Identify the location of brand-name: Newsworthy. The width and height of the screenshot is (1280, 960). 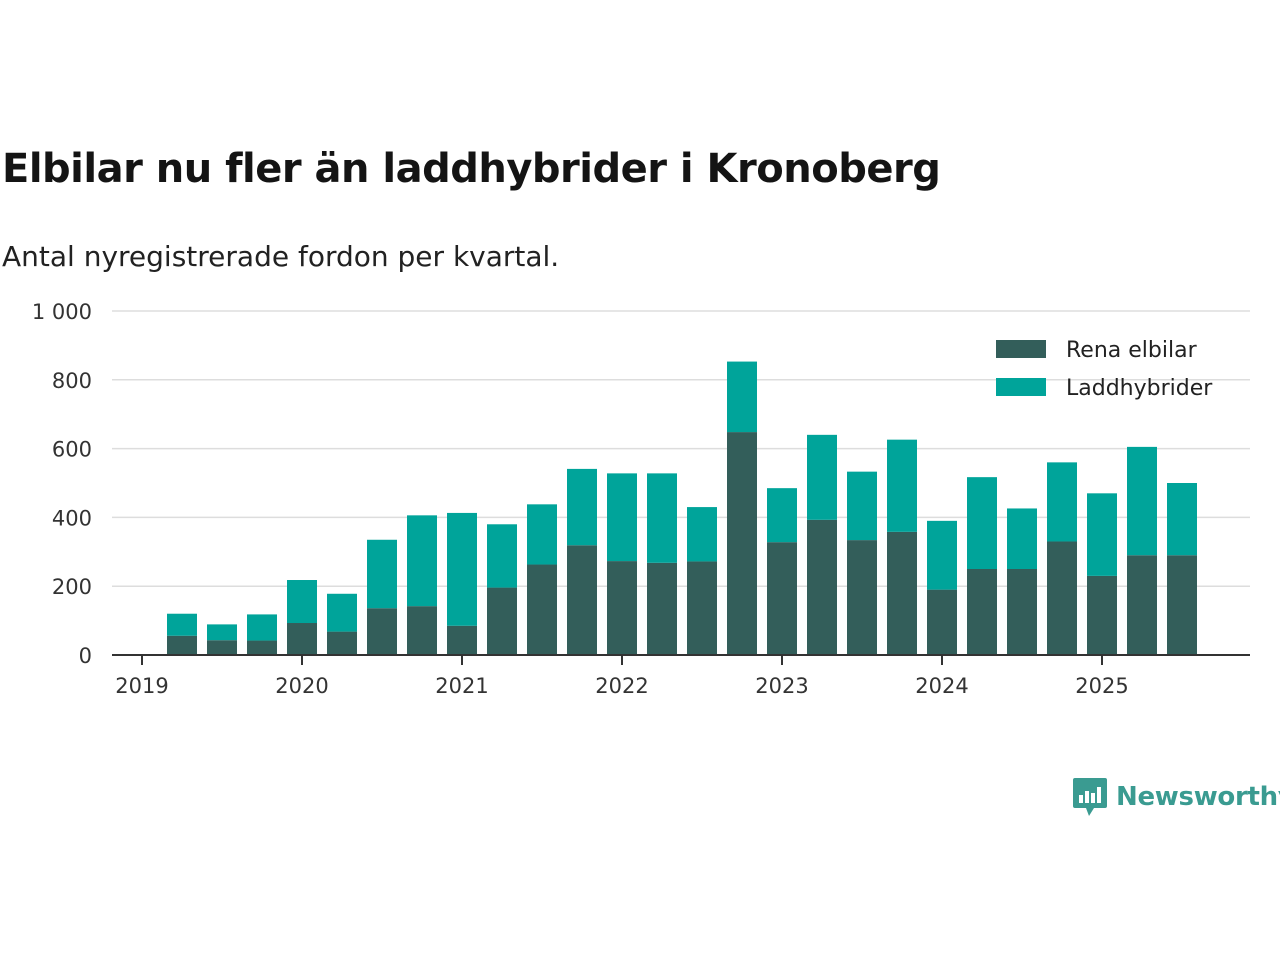
(1198, 797).